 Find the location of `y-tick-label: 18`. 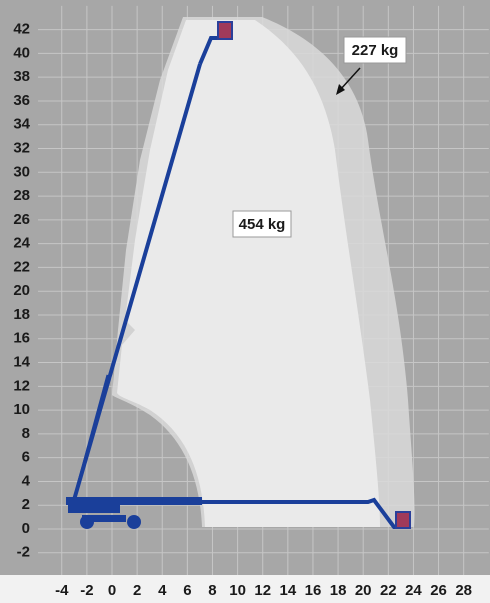

y-tick-label: 18 is located at coordinates (21, 314).